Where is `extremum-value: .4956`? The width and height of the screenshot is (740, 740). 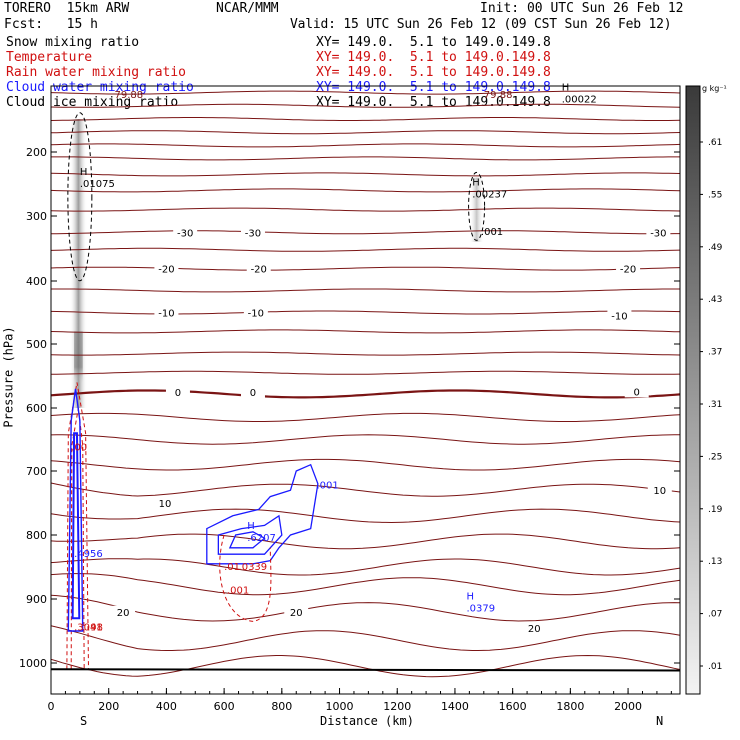 extremum-value: .4956 is located at coordinates (88, 554).